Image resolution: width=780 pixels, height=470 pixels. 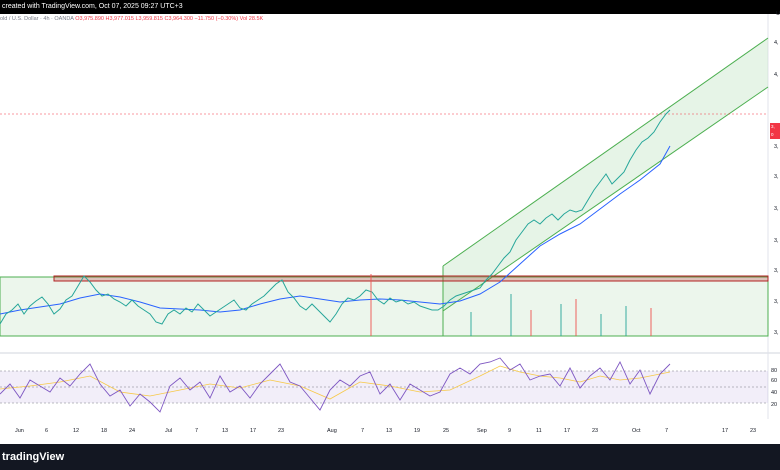 I want to click on price-label-5: 3,, so click(x=776, y=241).